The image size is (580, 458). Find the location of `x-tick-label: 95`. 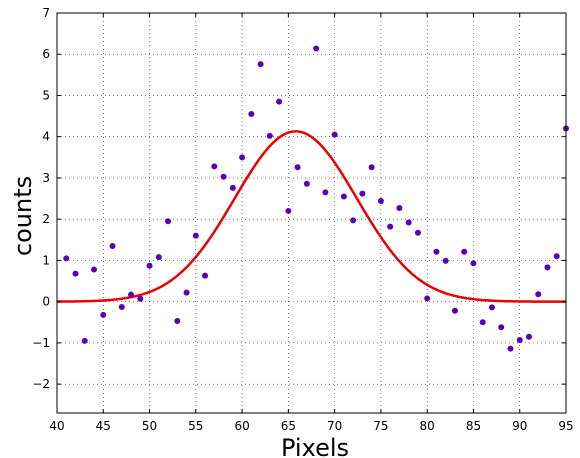

x-tick-label: 95 is located at coordinates (565, 426).